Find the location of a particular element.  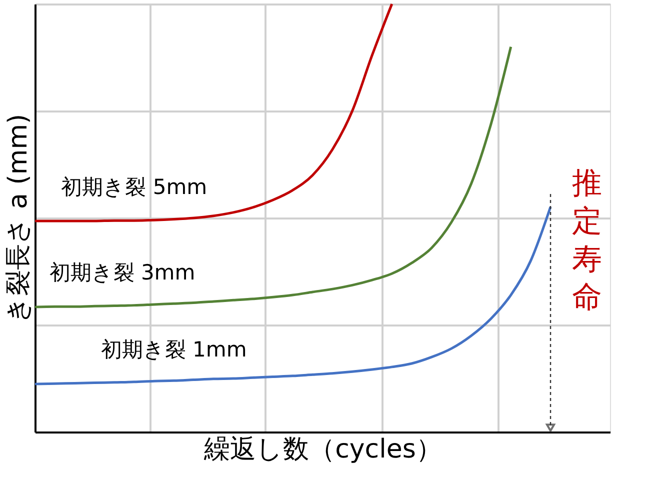

y-axis-title: き裂長さ a (mm) is located at coordinates (19, 219).